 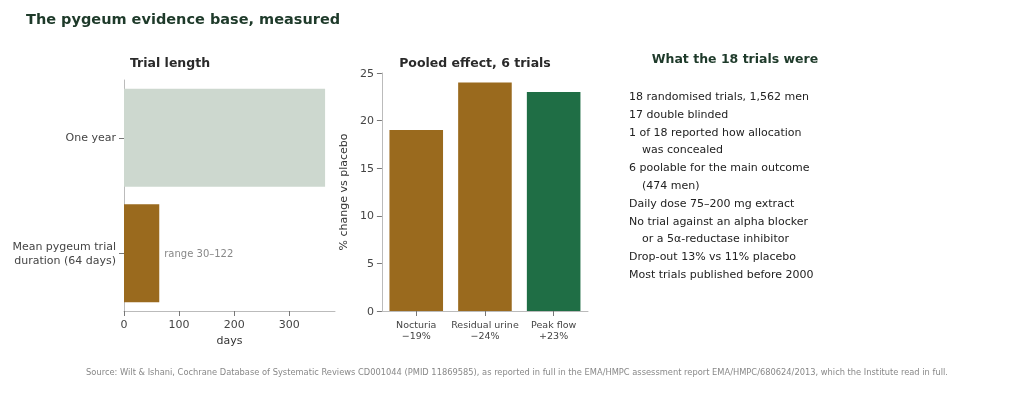 I want to click on y-tick-label: 10, so click(x=366, y=216).